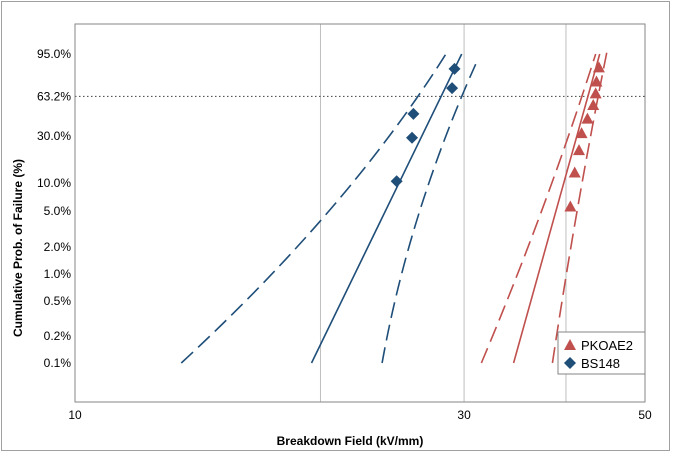  What do you see at coordinates (350, 441) in the screenshot?
I see `x-axis-title: Breakdown Field (kV/mm)` at bounding box center [350, 441].